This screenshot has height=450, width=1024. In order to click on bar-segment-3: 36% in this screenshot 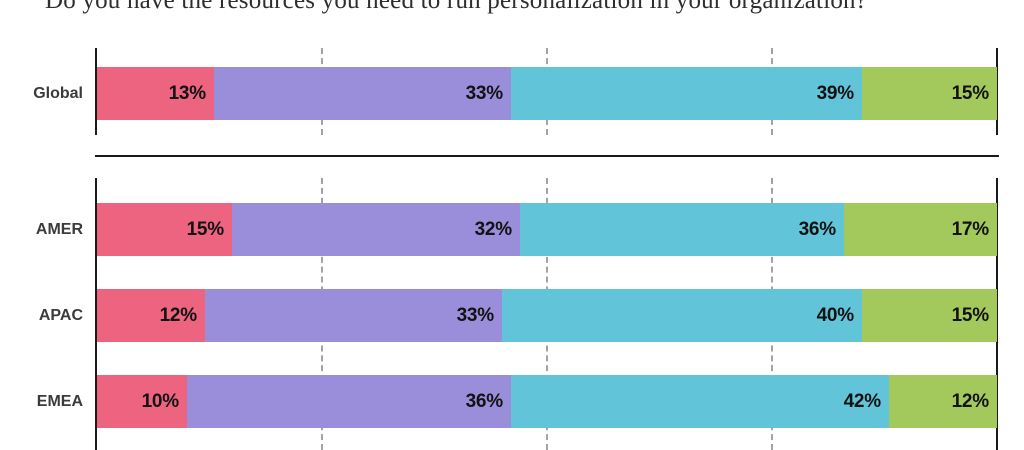, I will do `click(682, 229)`.